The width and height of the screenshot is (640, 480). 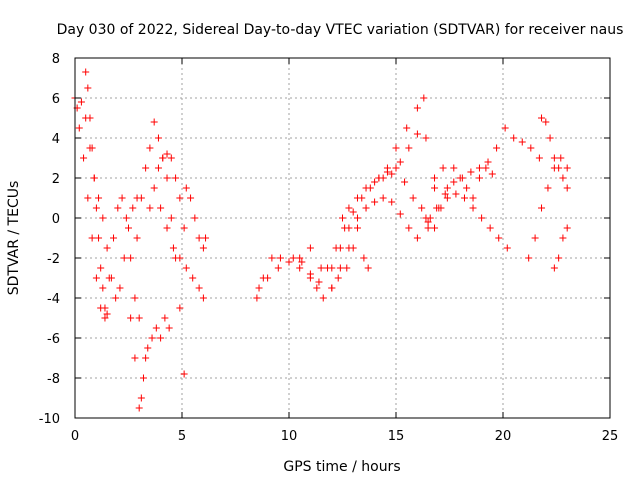 I want to click on series-sat-b, so click(x=107, y=200).